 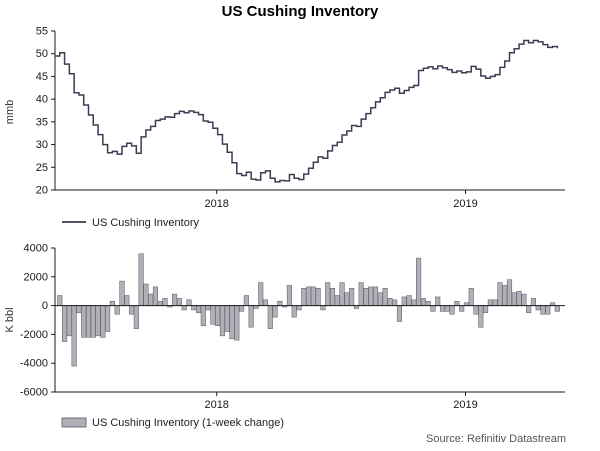 What do you see at coordinates (36, 249) in the screenshot?
I see `y-tick-label: 4000` at bounding box center [36, 249].